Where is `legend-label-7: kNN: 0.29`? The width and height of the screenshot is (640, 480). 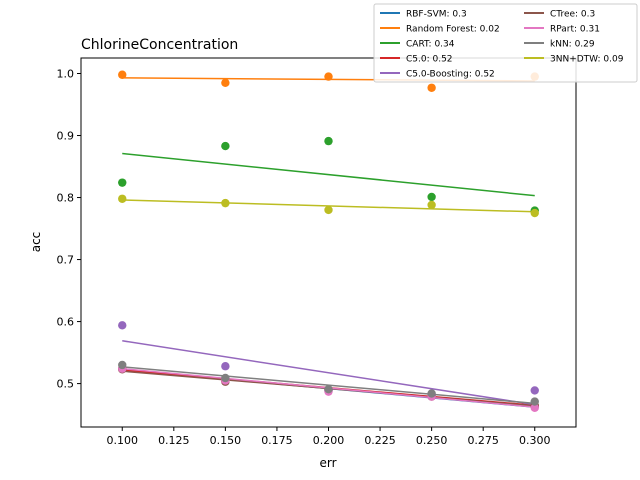
legend-label-7: kNN: 0.29 is located at coordinates (572, 45).